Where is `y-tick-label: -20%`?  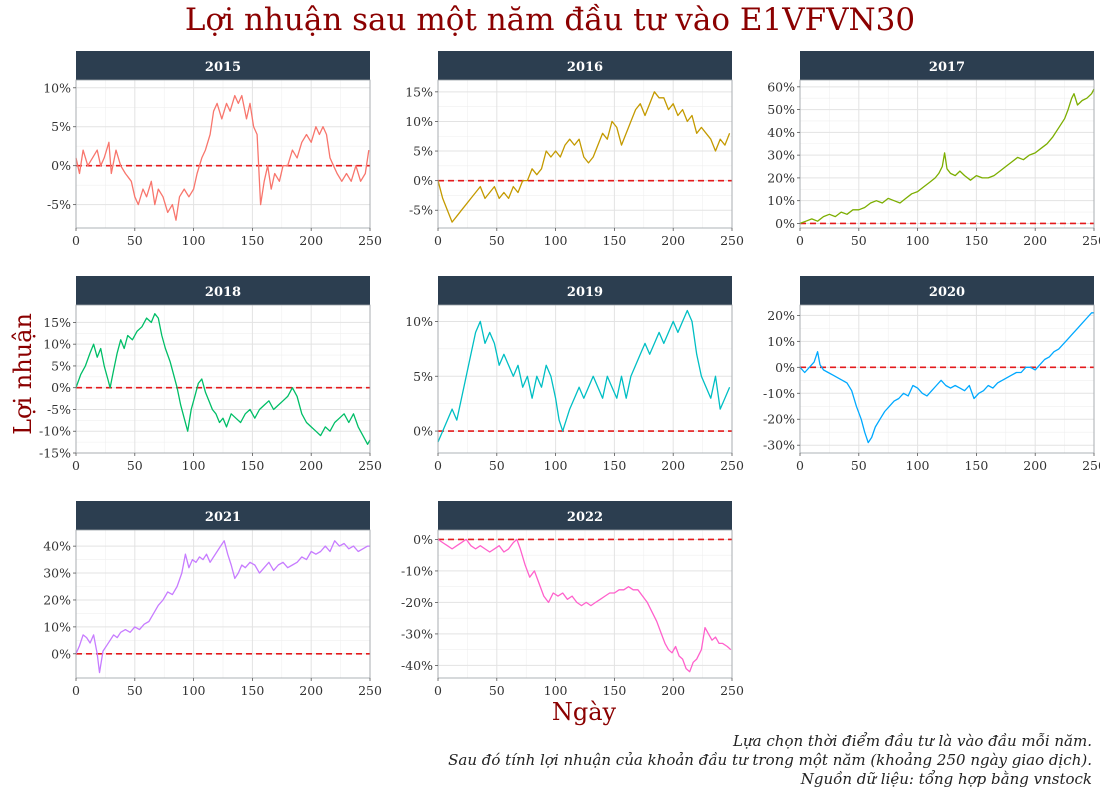
y-tick-label: -20% is located at coordinates (417, 602).